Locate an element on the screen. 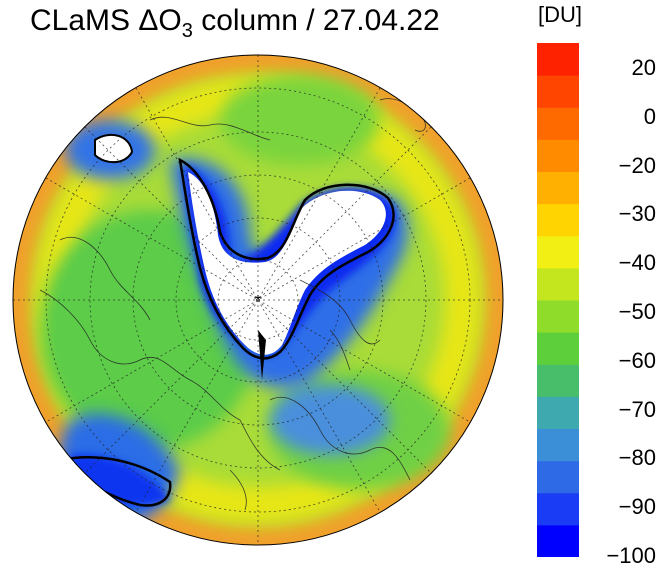  colorbar-tick-label: −80 is located at coordinates (637, 458).